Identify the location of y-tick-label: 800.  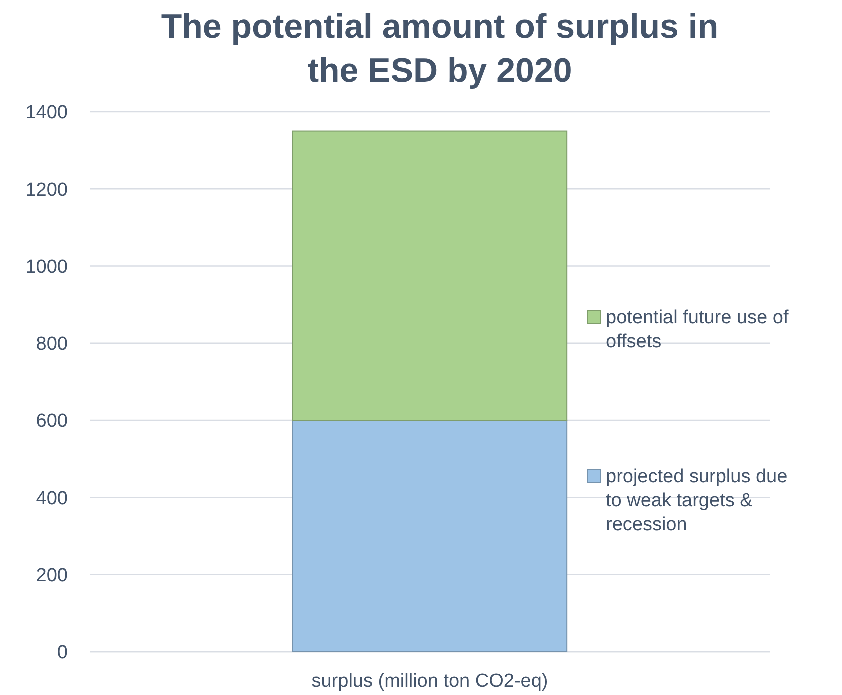
(52, 345).